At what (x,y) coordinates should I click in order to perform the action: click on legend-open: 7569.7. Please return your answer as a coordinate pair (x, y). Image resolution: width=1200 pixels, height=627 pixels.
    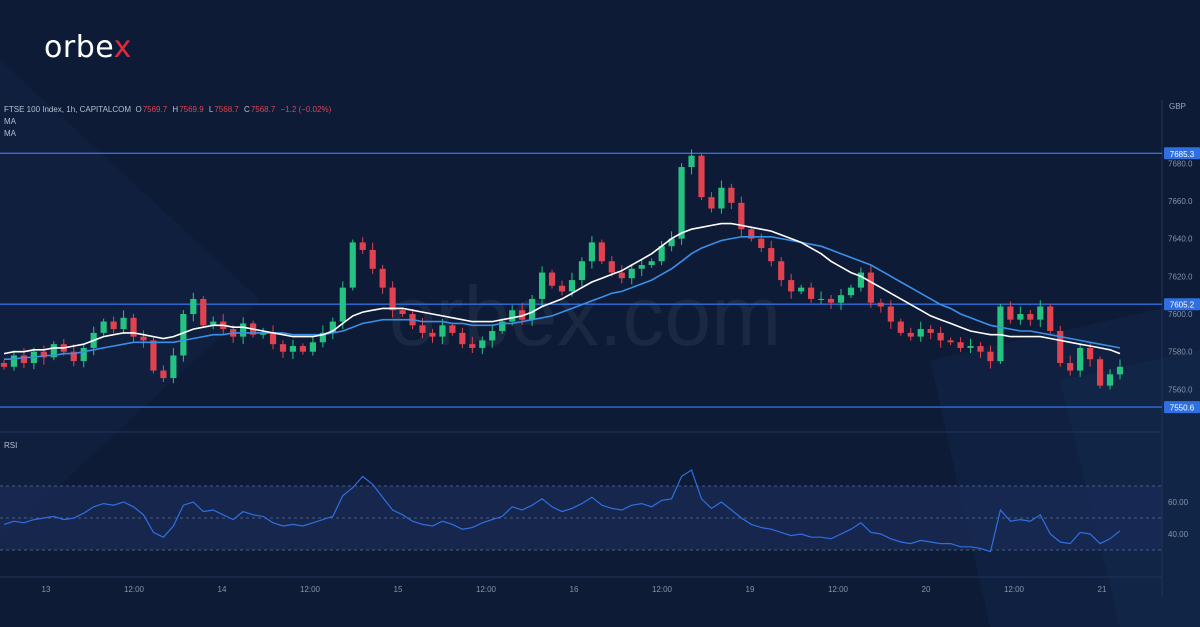
    Looking at the image, I should click on (155, 109).